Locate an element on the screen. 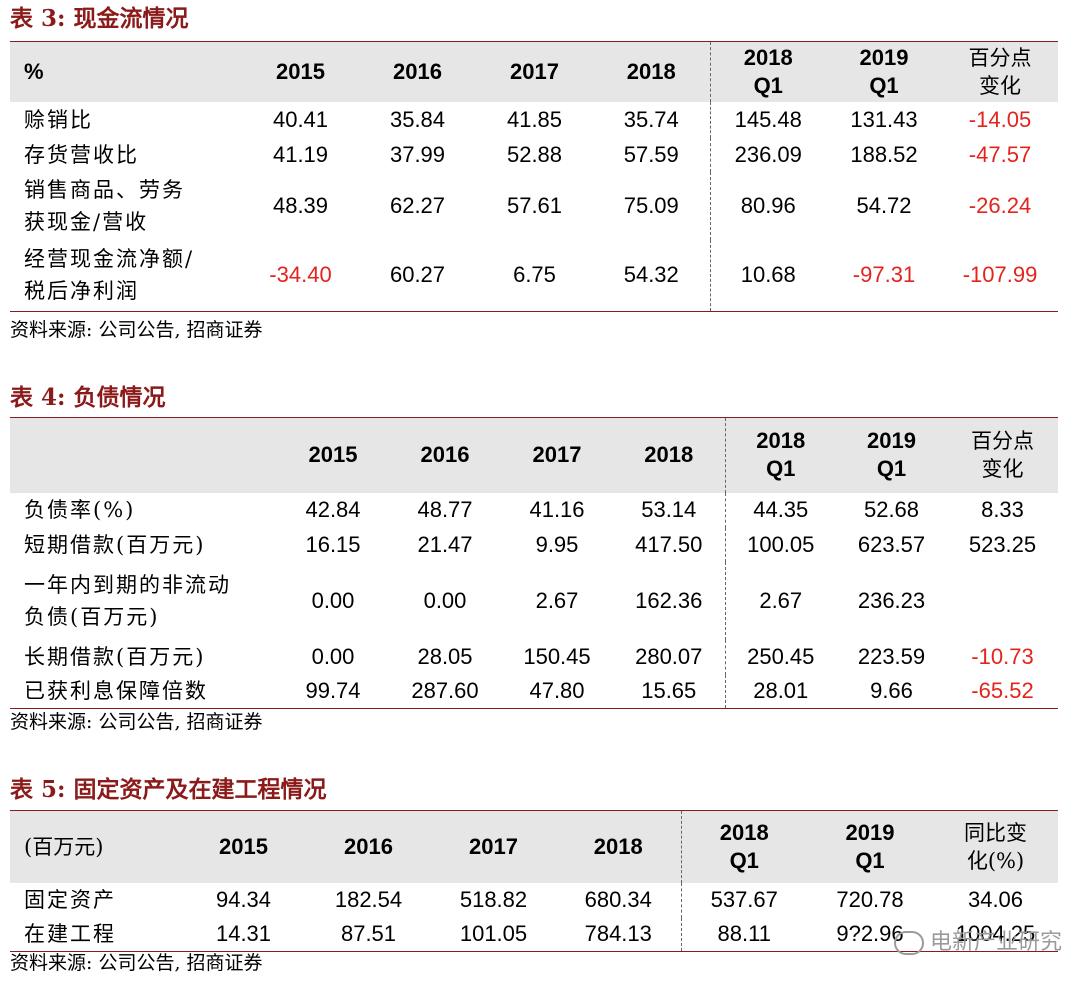 Image resolution: width=1080 pixels, height=988 pixels. table-cell: 417.50 is located at coordinates (669, 544).